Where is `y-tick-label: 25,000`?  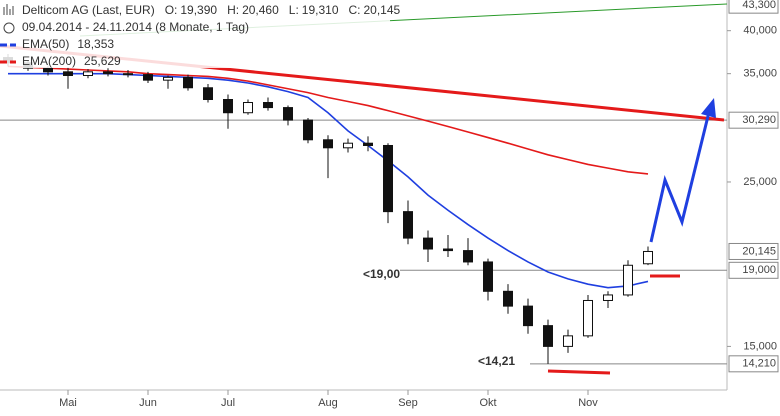
y-tick-label: 25,000 is located at coordinates (760, 182).